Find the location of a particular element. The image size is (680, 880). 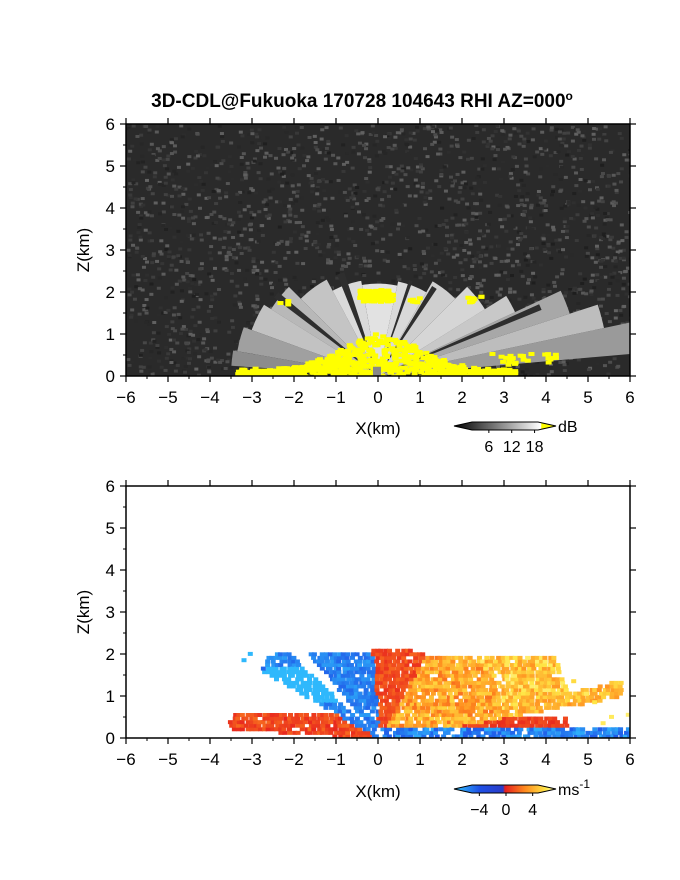

reflectivity-y-axis-label: Z(km) is located at coordinates (83, 250).